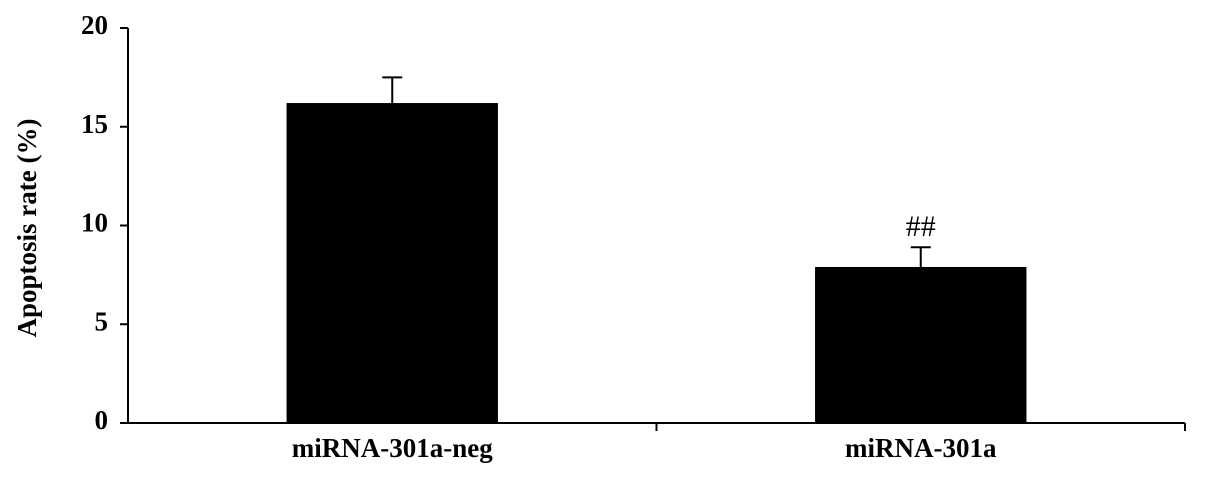 Image resolution: width=1205 pixels, height=483 pixels. I want to click on annotation: ##, so click(921, 226).